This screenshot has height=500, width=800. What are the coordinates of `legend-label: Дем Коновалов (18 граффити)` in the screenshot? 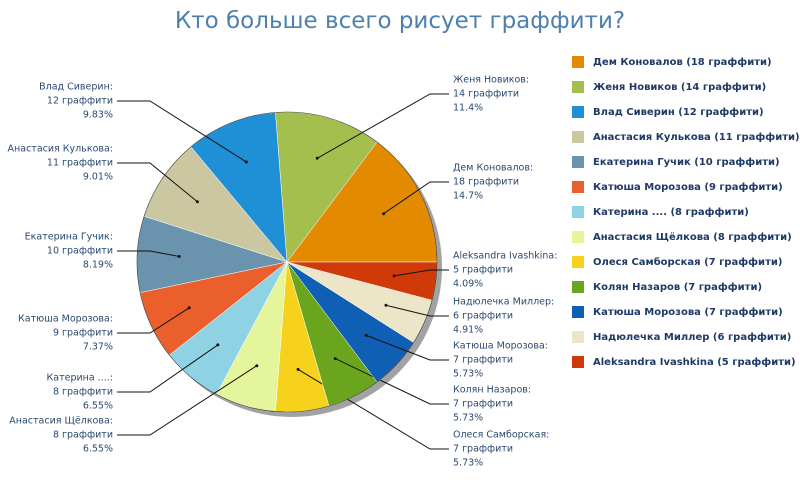 It's located at (682, 62).